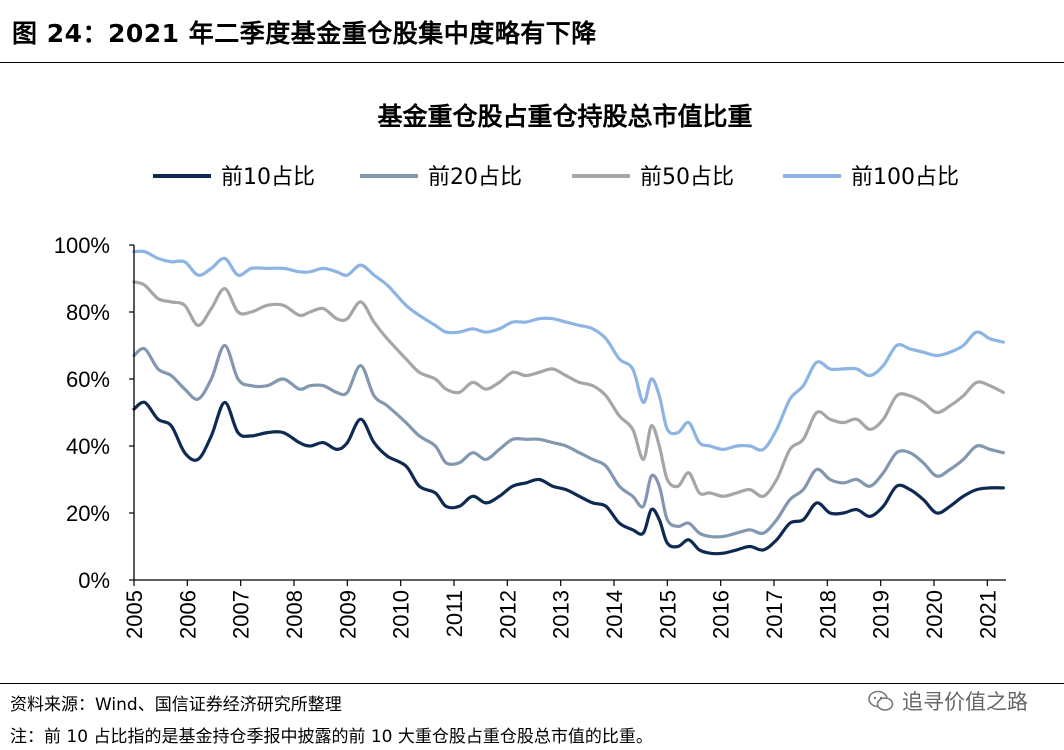 This screenshot has height=750, width=1064. I want to click on x-tick-label: 2018, so click(827, 614).